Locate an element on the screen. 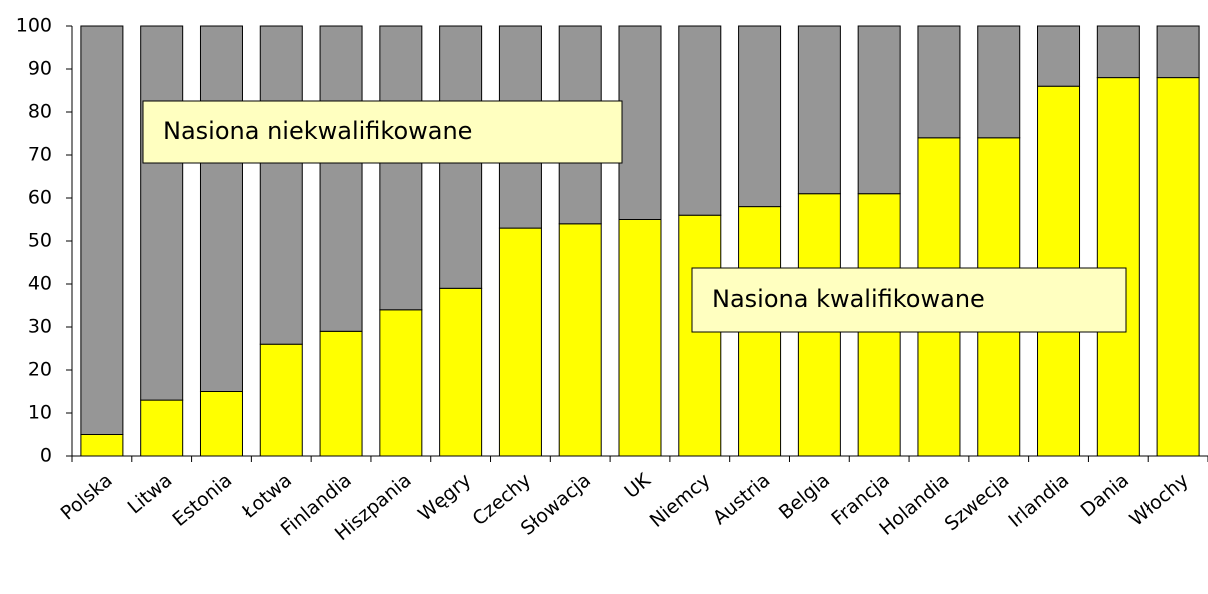 This screenshot has width=1208, height=594. x-tick-label: Estonia is located at coordinates (202, 500).